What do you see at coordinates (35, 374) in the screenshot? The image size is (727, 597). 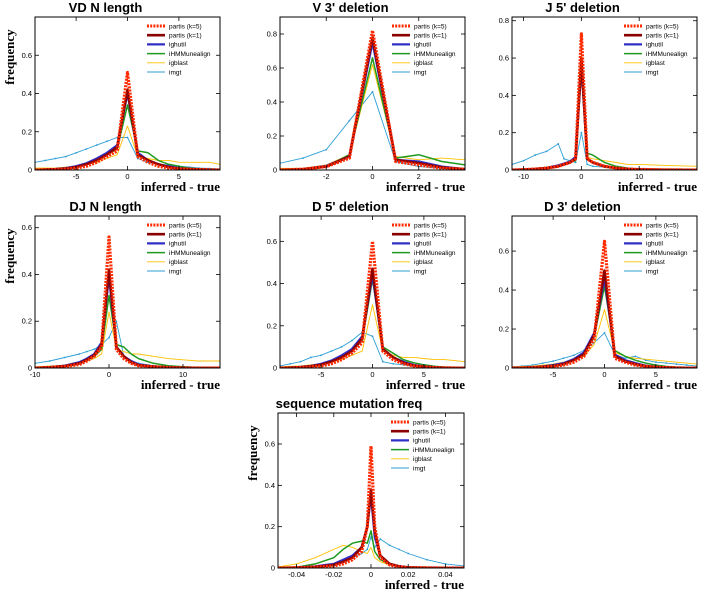 I see `x-tick-label: -10` at bounding box center [35, 374].